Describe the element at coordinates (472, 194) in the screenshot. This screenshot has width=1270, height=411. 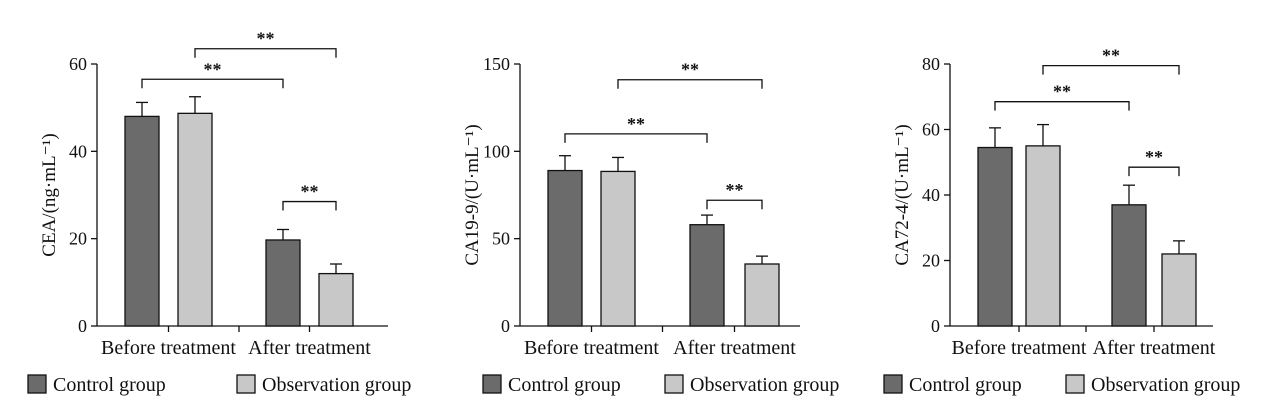
I see `y-axis-label: CA19-9/(U·mL⁻¹)` at that location.